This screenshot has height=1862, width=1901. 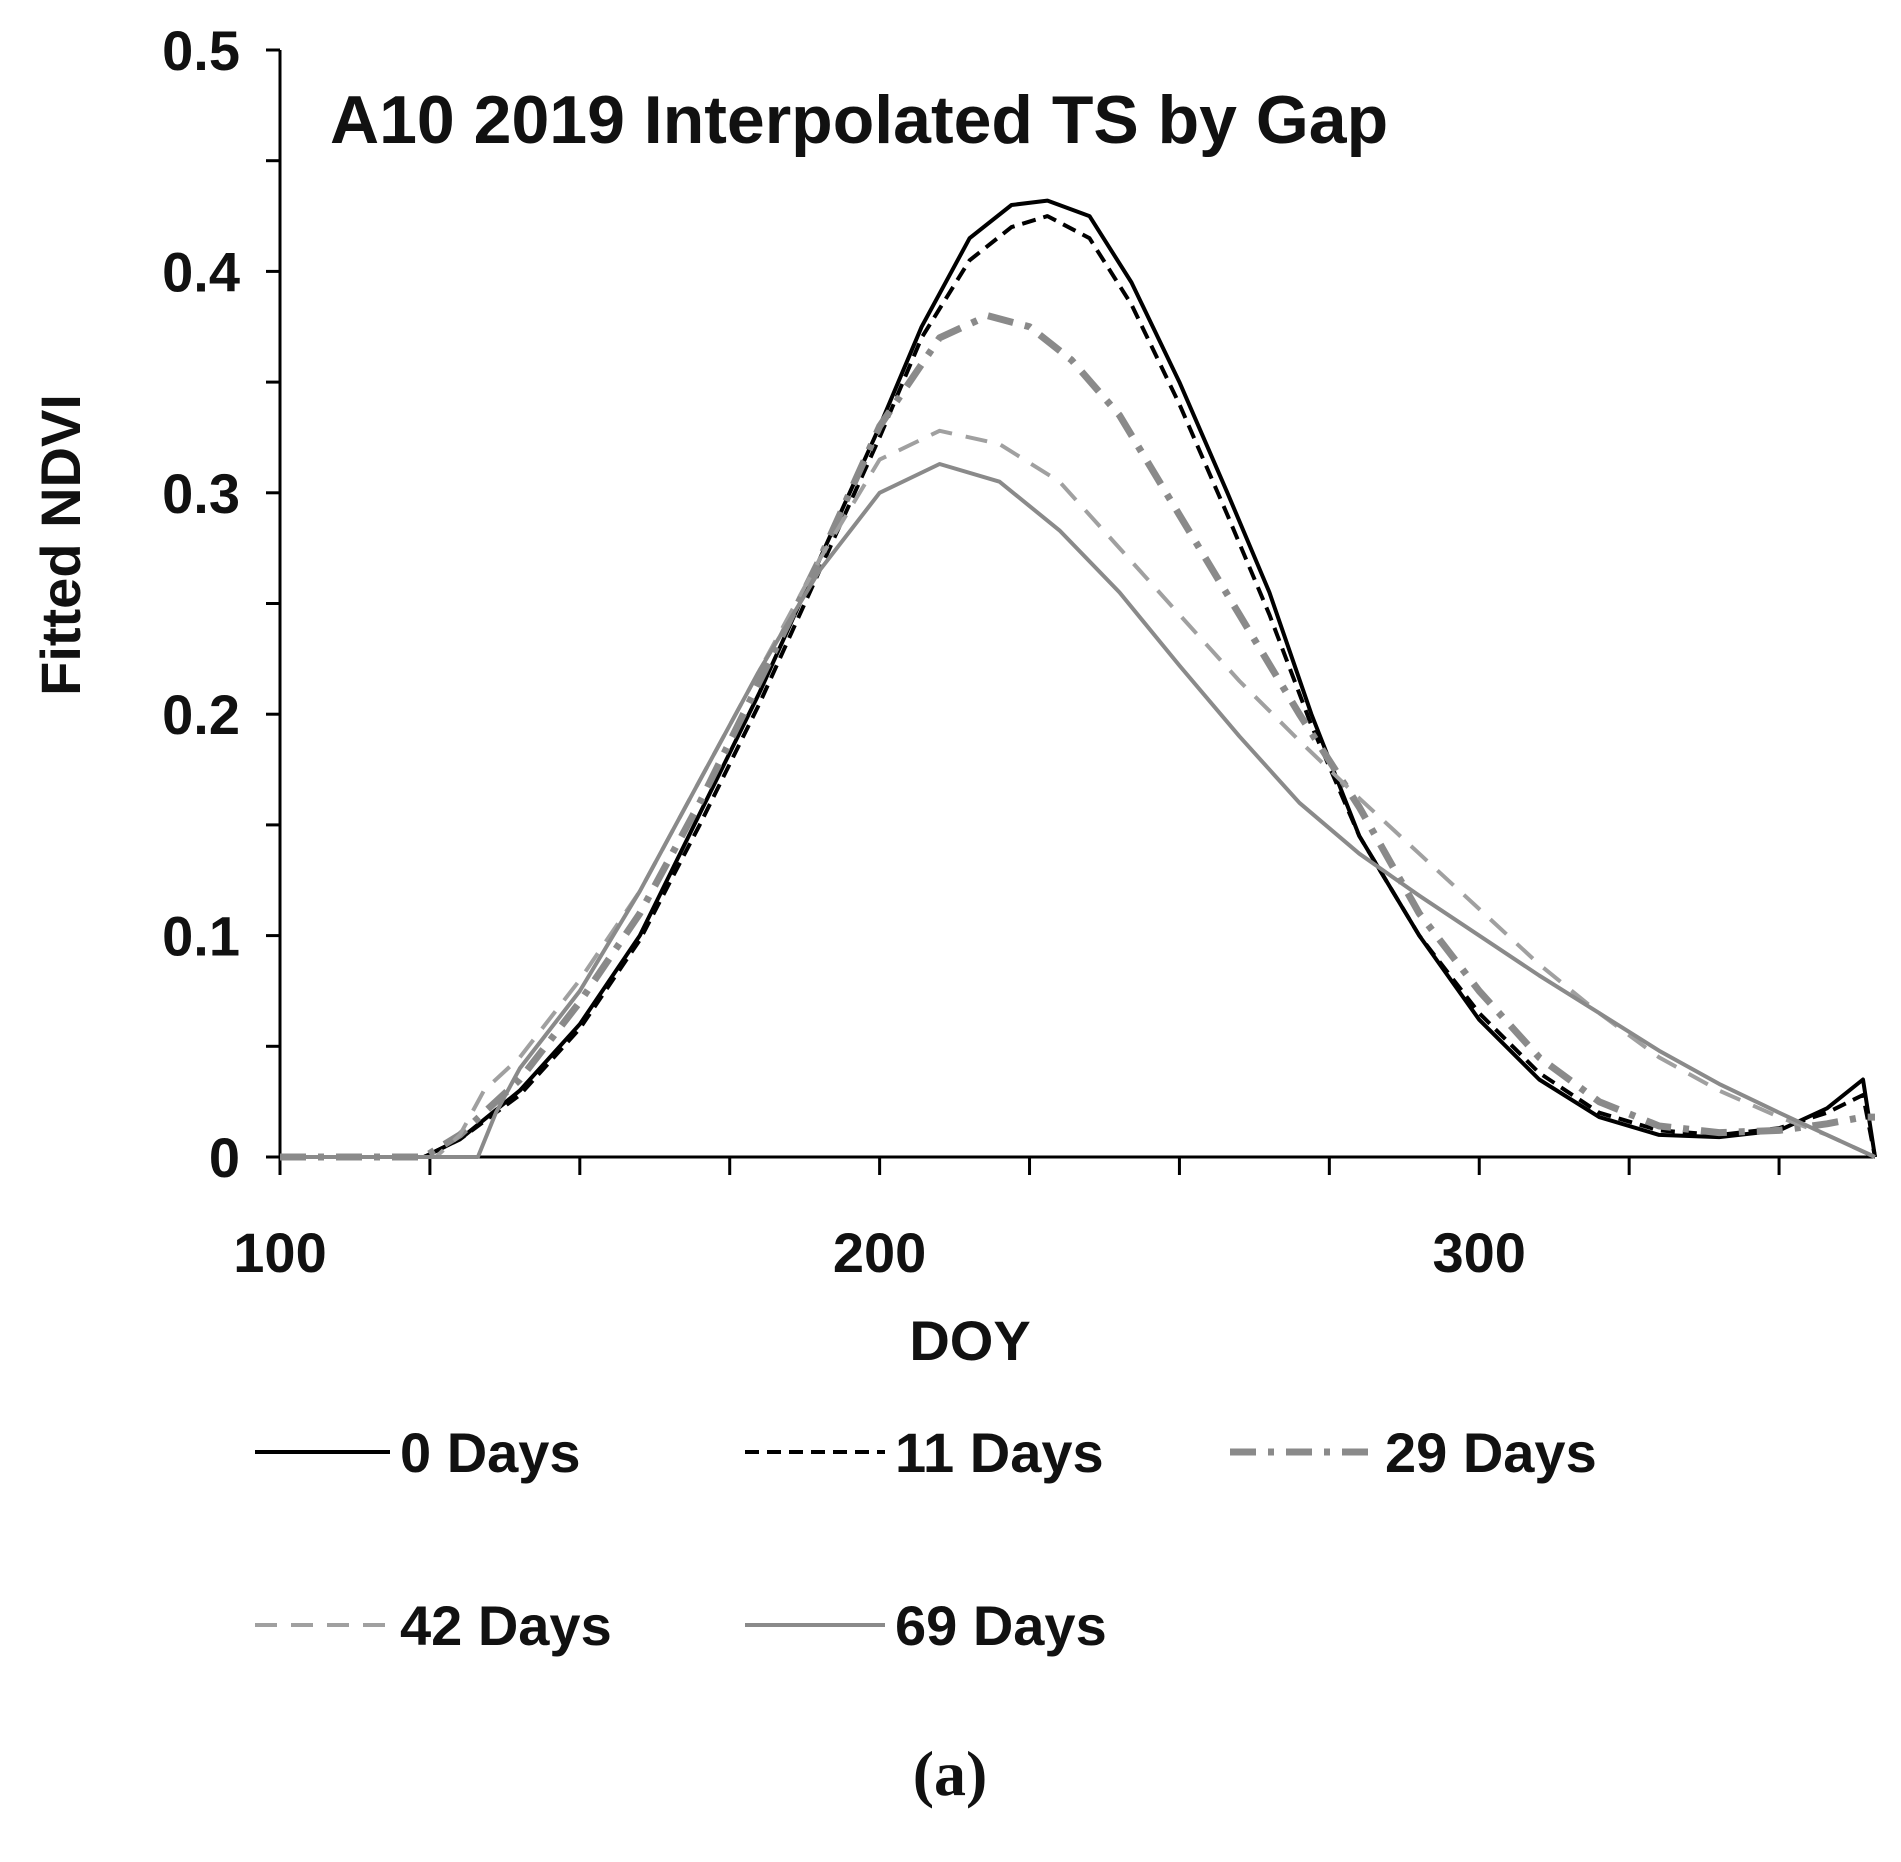 What do you see at coordinates (490, 1452) in the screenshot?
I see `legend-label: 0 Days` at bounding box center [490, 1452].